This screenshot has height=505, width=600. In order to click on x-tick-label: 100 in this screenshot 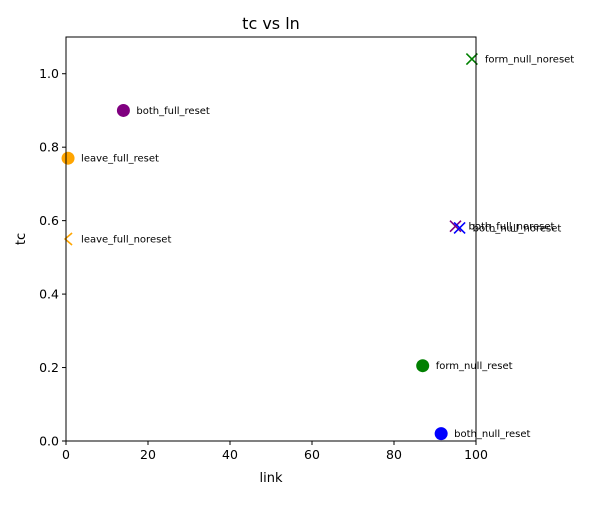, I will do `click(476, 454)`.